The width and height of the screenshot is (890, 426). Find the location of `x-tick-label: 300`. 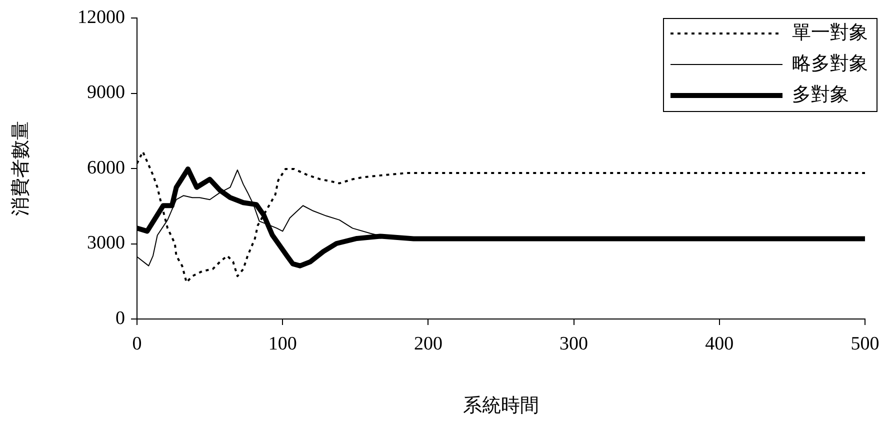

x-tick-label: 300 is located at coordinates (574, 343).